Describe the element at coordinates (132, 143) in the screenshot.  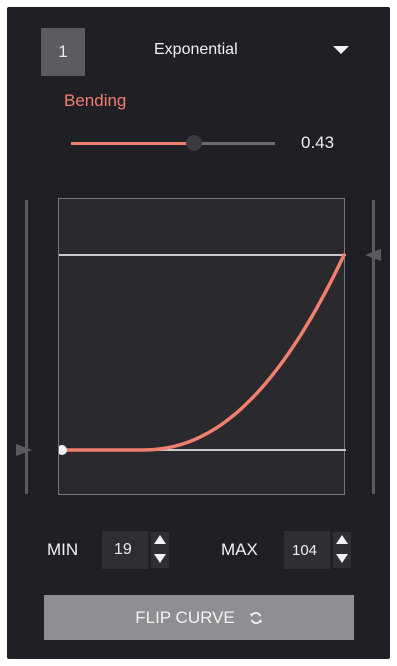
I see `bending-slider-fill` at that location.